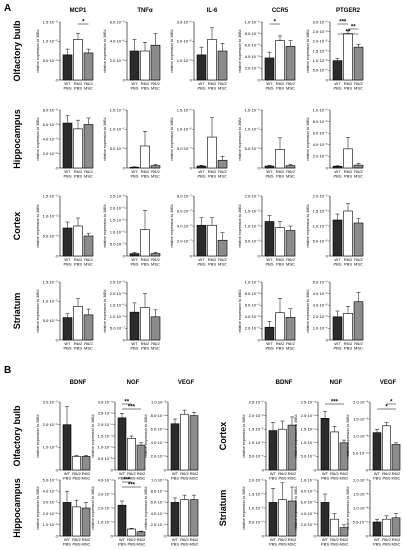  I want to click on chart-a-striatum-mcp1-xtick-label-0-line2: PBS, so click(67, 348).